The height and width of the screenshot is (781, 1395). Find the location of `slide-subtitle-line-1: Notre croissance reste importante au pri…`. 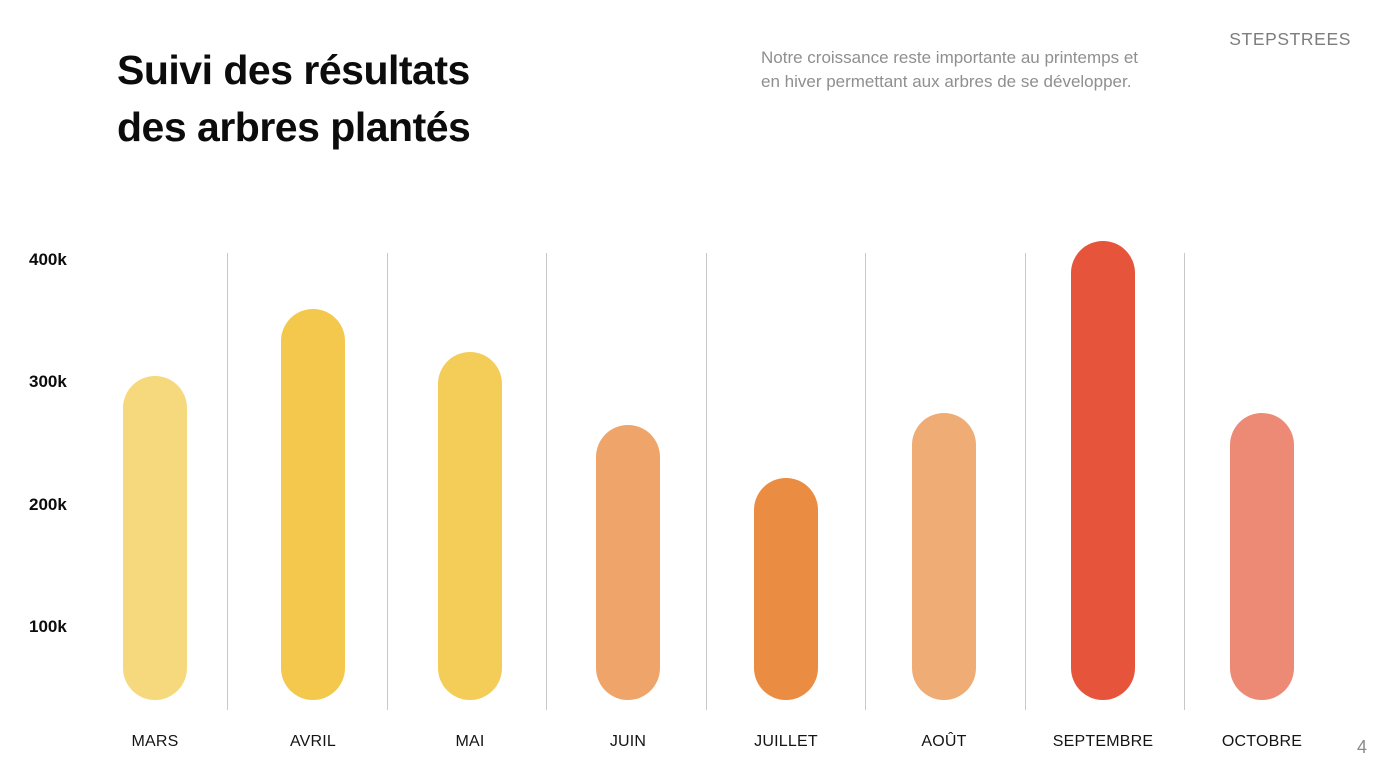

slide-subtitle-line-1: Notre croissance reste importante au pri… is located at coordinates (950, 57).